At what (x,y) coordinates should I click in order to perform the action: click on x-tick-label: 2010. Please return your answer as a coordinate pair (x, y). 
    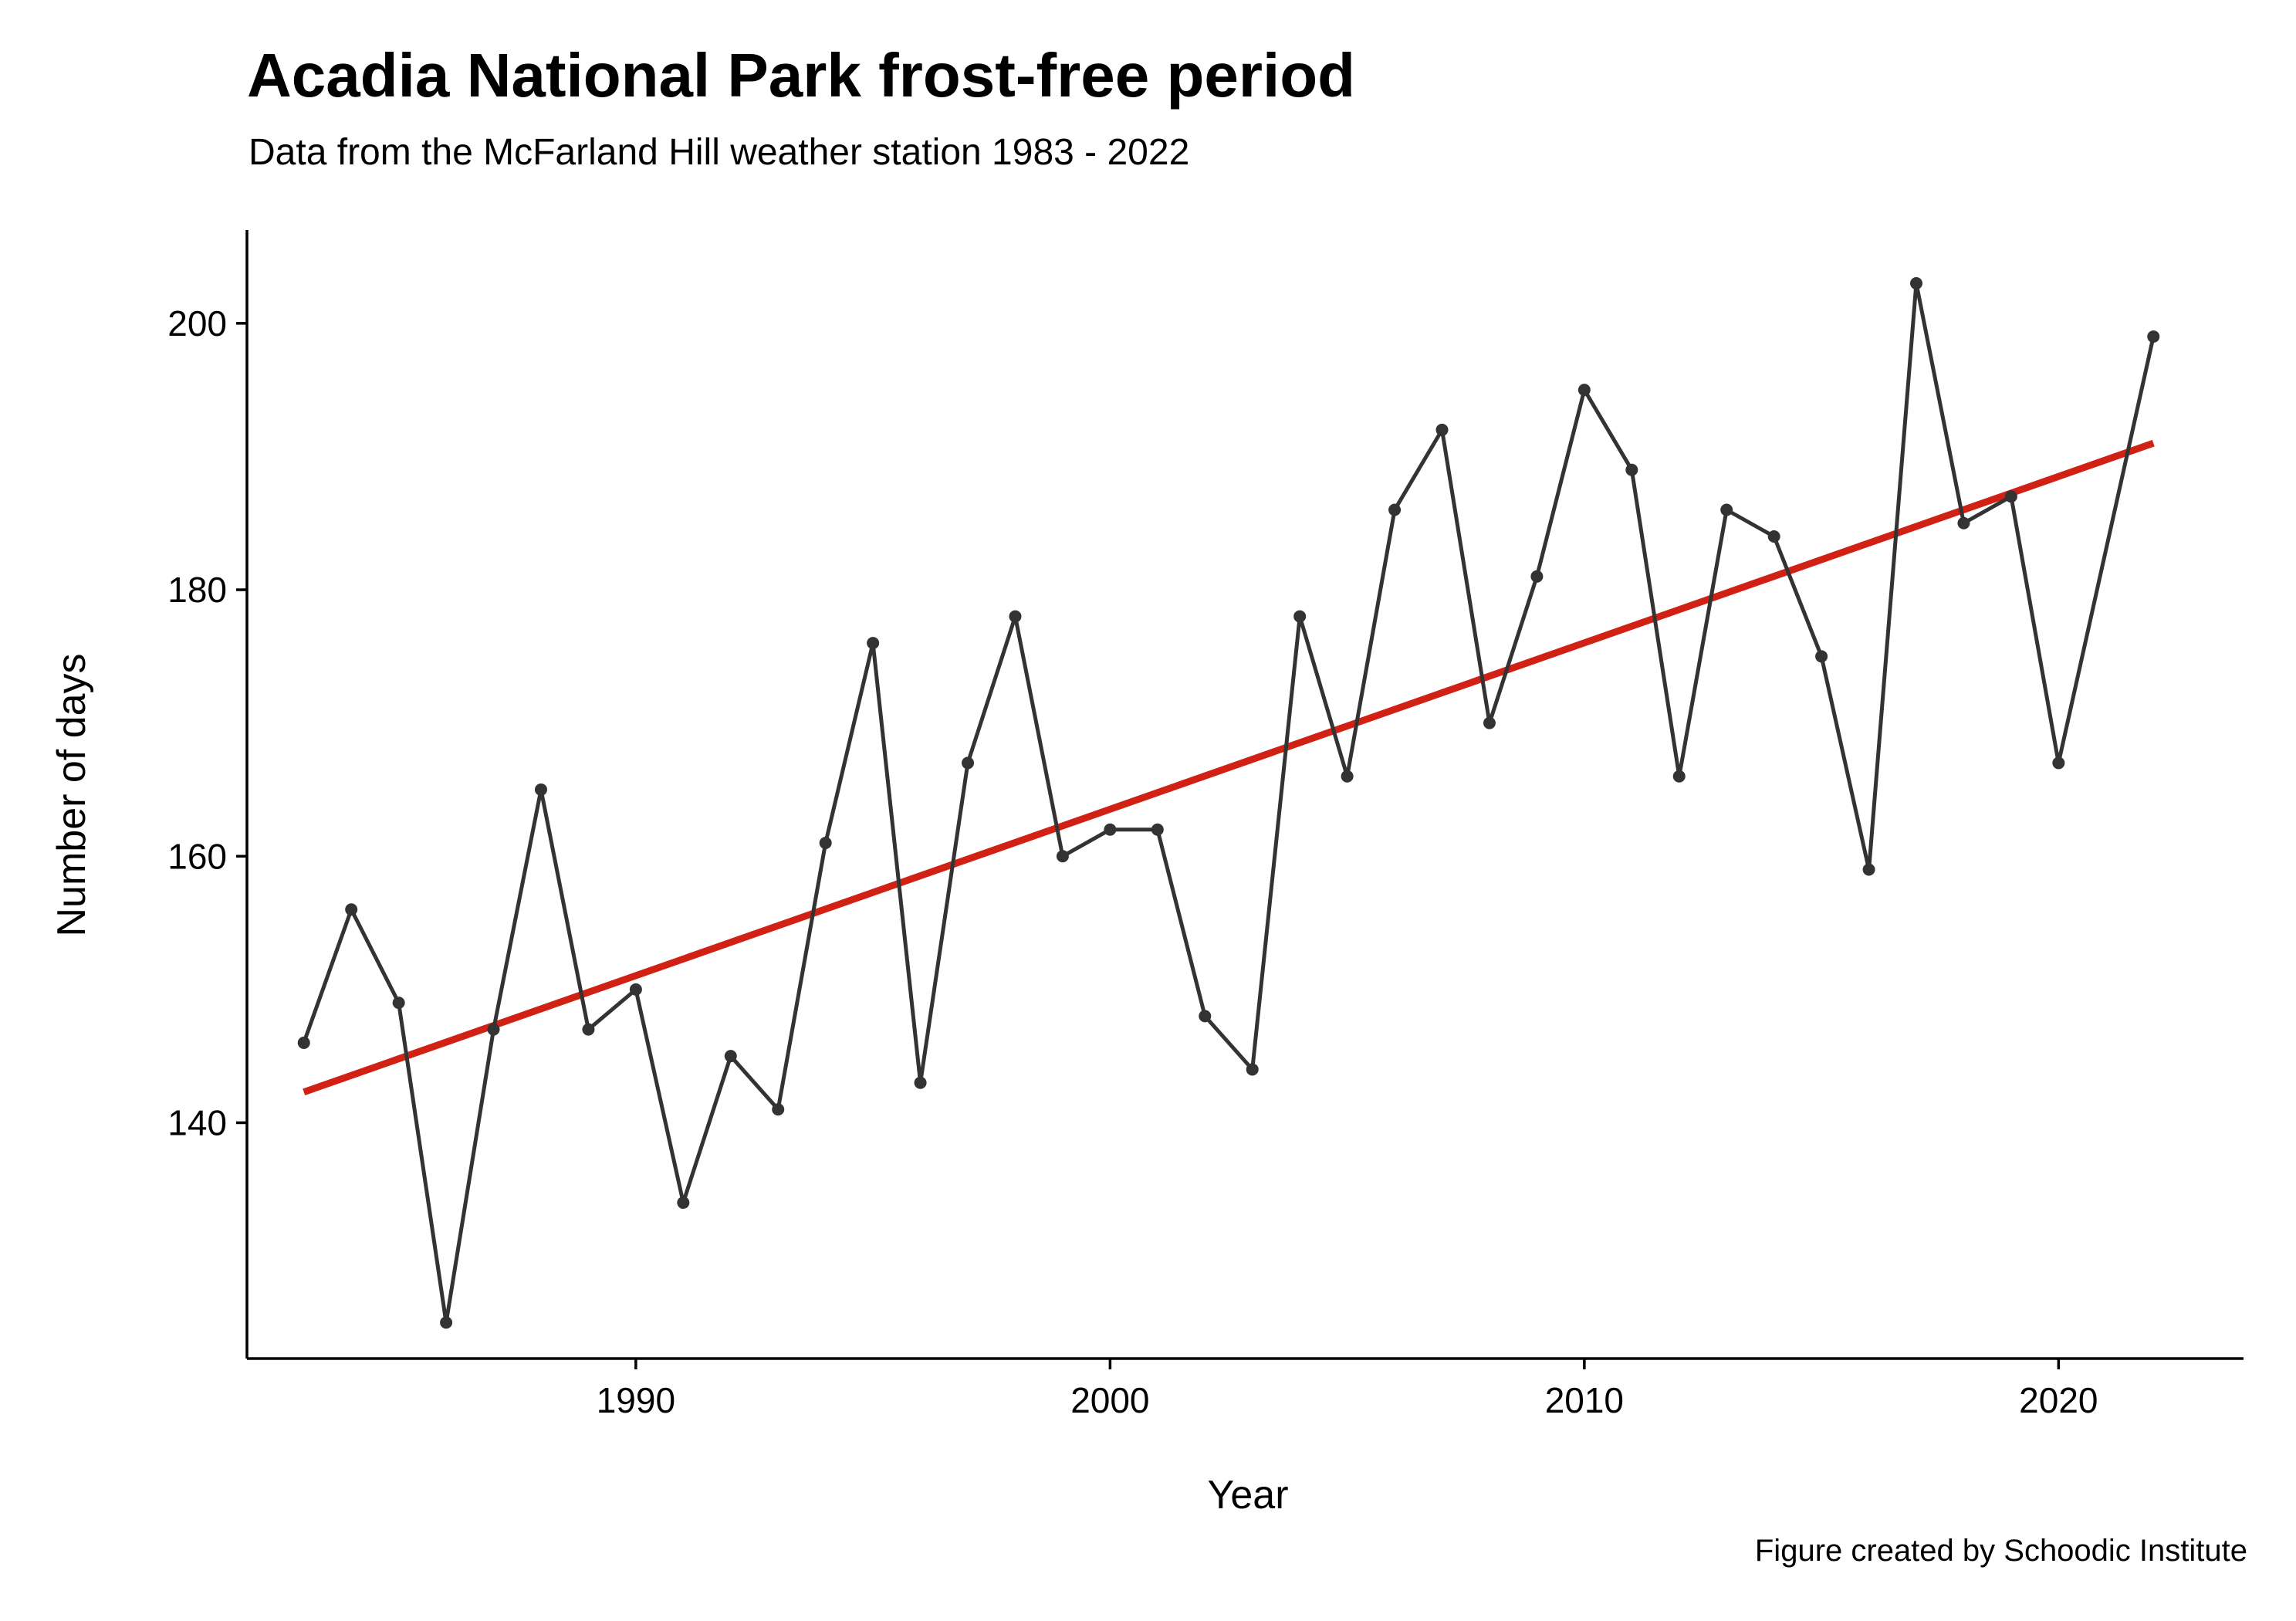
    Looking at the image, I should click on (1584, 1400).